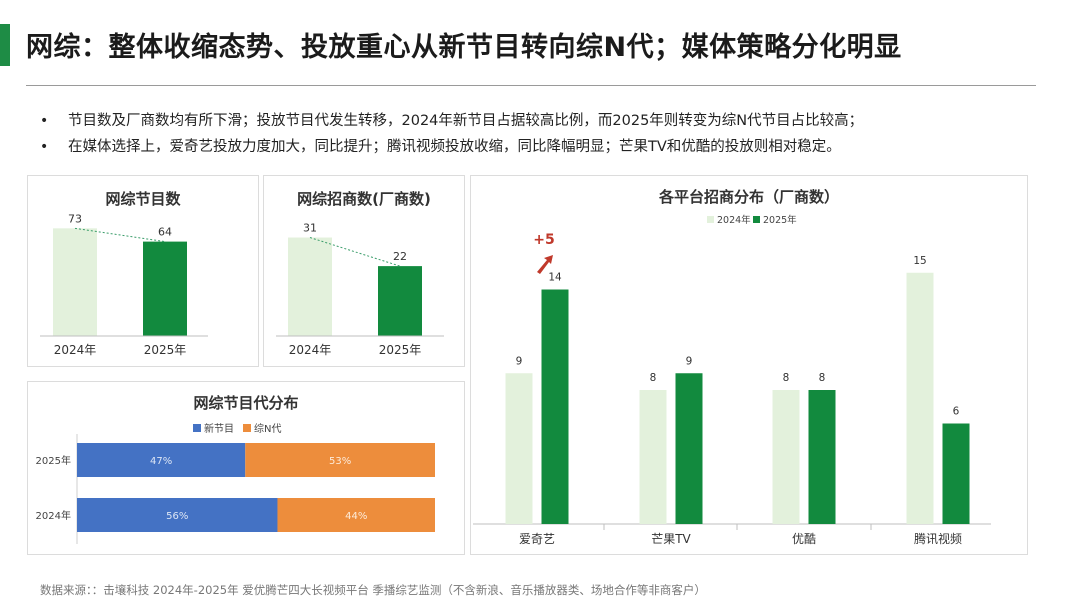 This screenshot has width=1080, height=608. I want to click on data-label: 31, so click(310, 228).